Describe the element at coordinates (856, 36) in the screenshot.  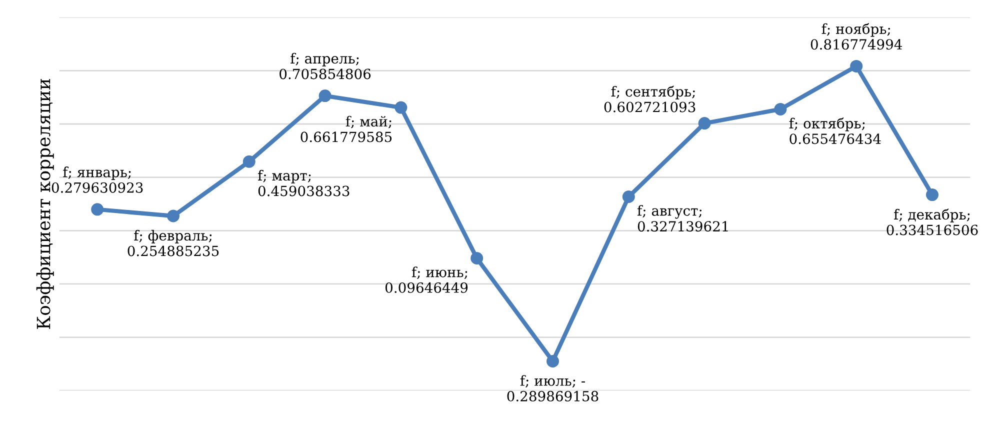
I see `data-label: f; ноябрь; 0.816774994` at that location.